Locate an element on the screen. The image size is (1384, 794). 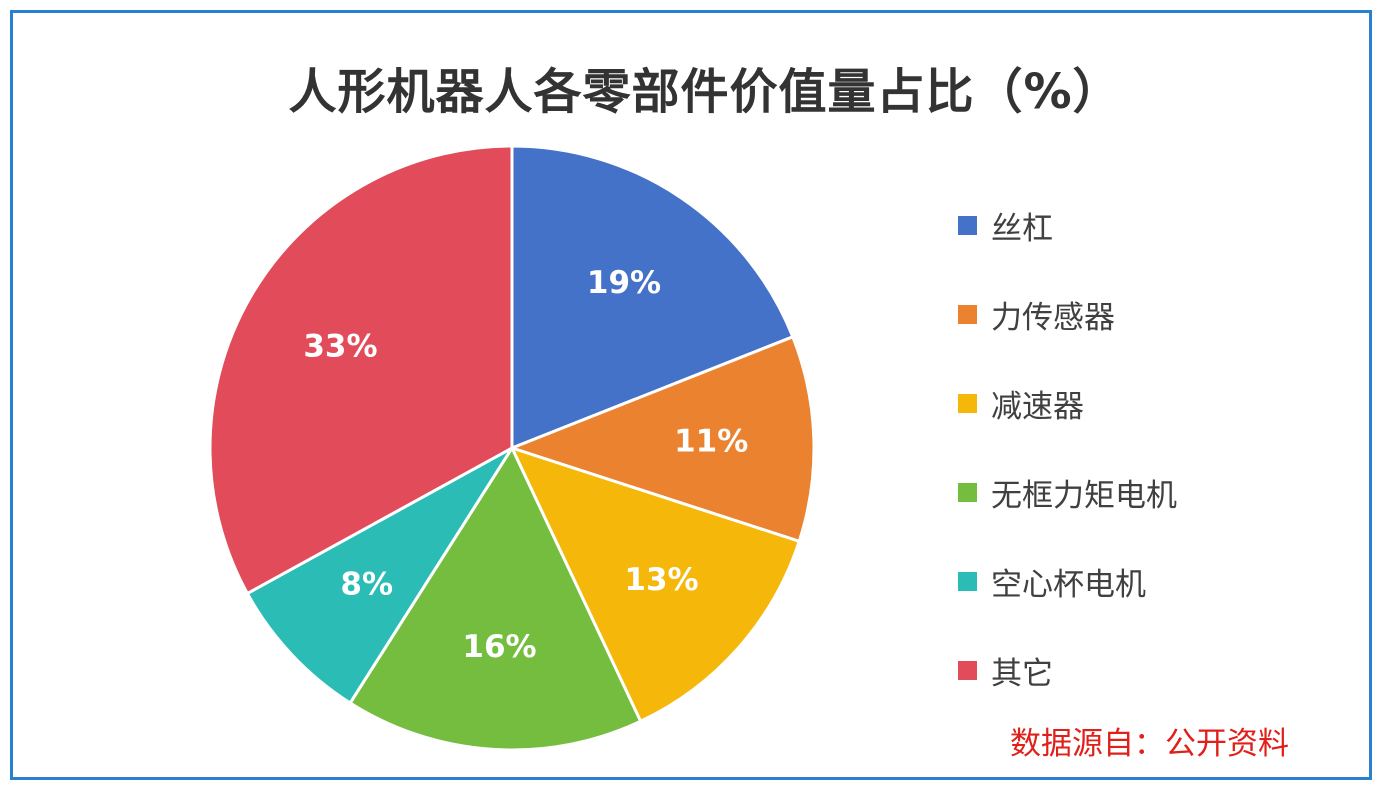
pie-value-label-3: 16% is located at coordinates (499, 647).